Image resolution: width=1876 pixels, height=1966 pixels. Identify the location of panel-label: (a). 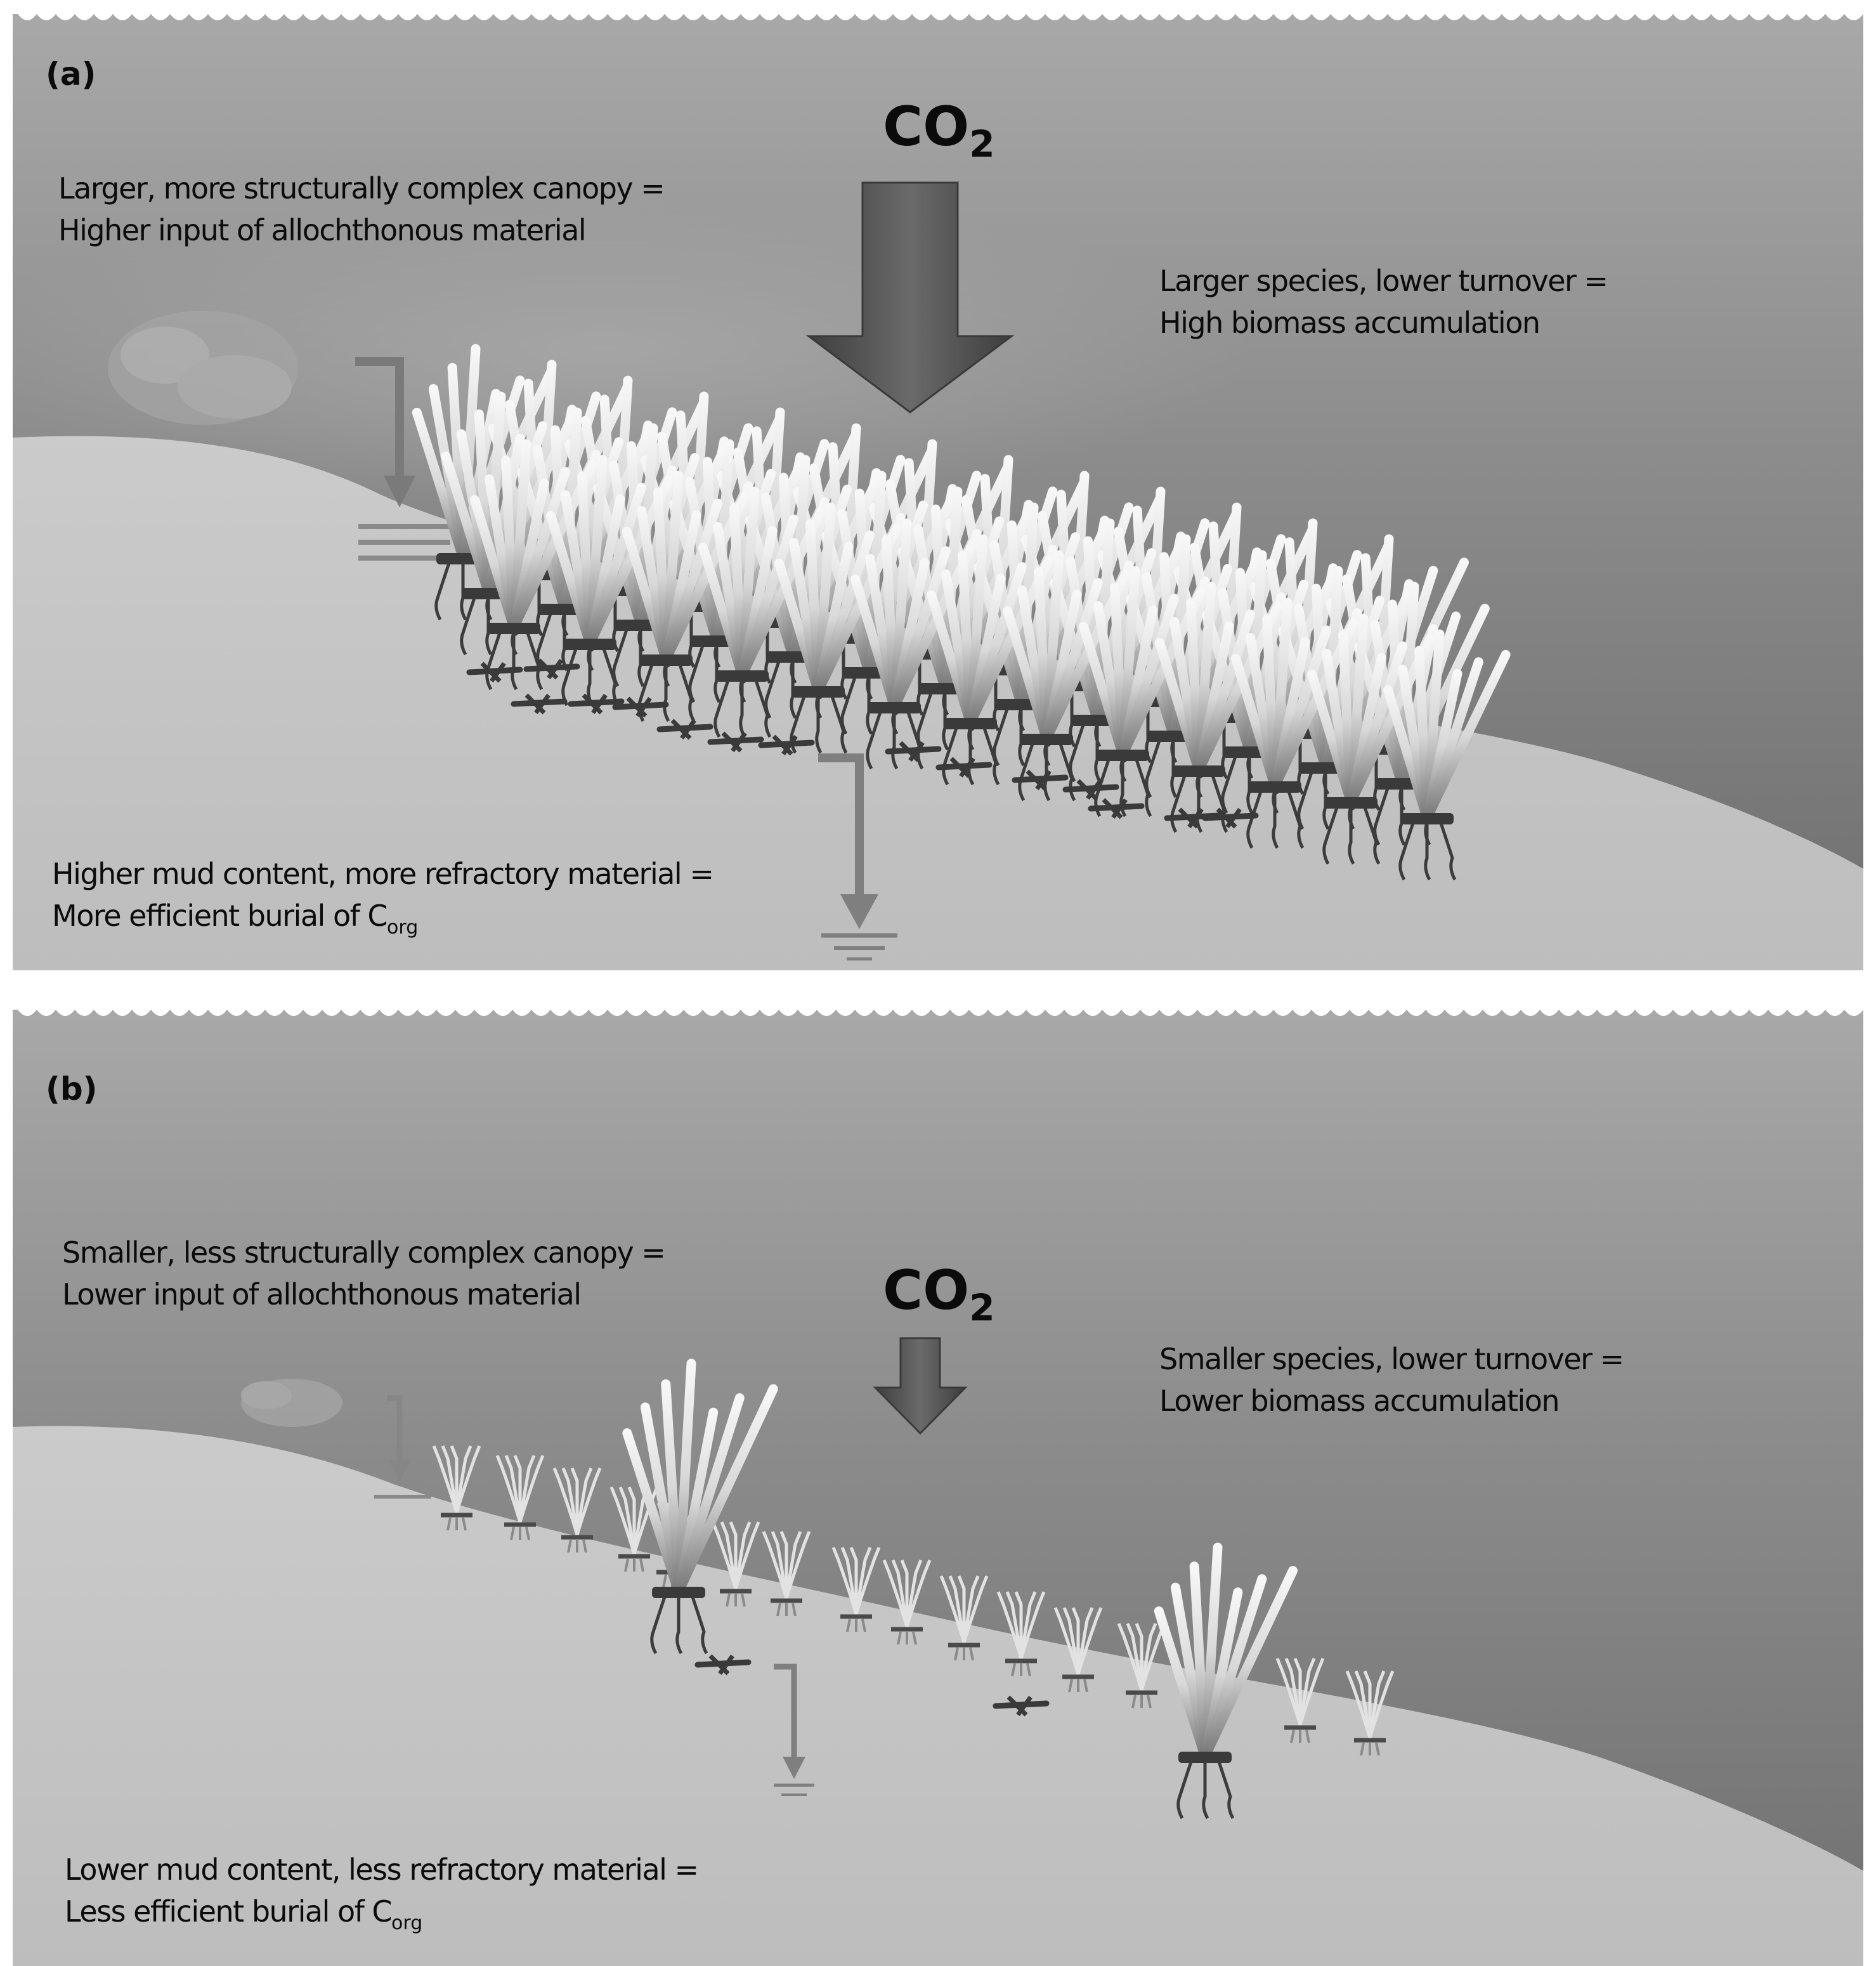
(71, 74).